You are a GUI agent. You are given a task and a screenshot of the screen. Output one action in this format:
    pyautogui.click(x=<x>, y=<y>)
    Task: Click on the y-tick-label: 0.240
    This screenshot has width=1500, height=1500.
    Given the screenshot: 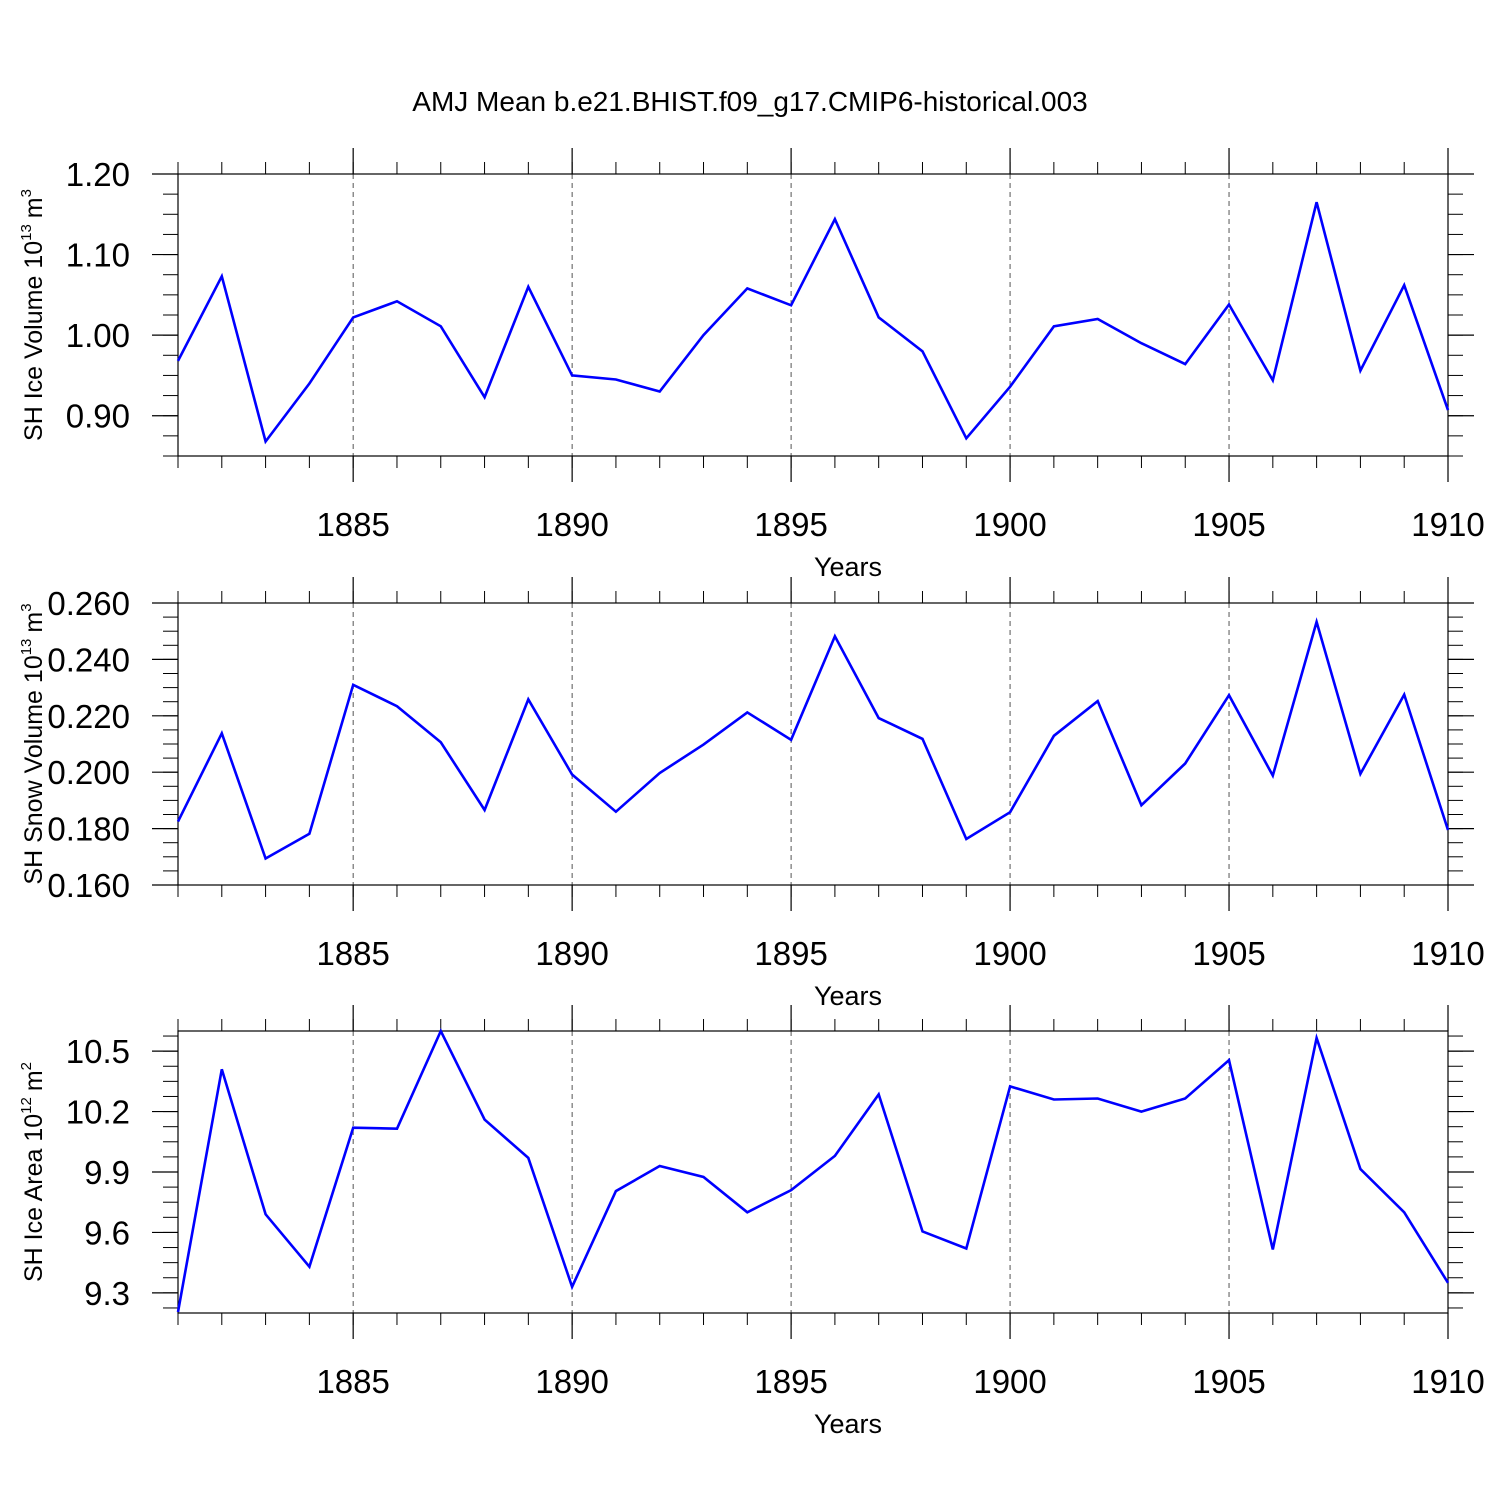 What is the action you would take?
    pyautogui.click(x=88, y=659)
    